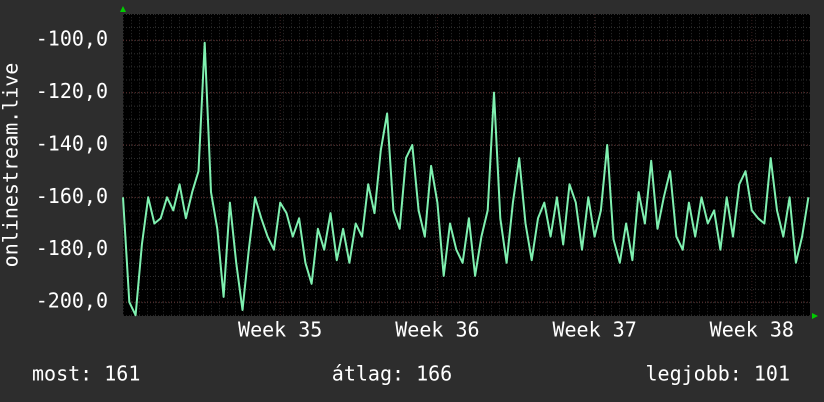 Image resolution: width=824 pixels, height=402 pixels. Describe the element at coordinates (86, 374) in the screenshot. I see `stat-current: most: 161` at that location.